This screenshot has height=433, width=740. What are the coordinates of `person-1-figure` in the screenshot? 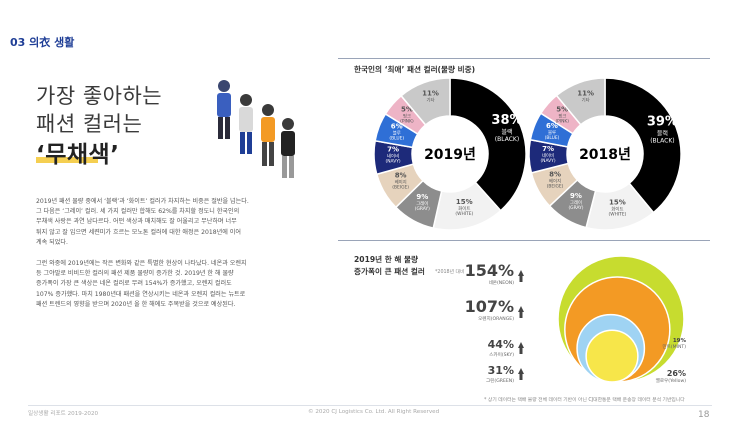 It's located at (224, 109).